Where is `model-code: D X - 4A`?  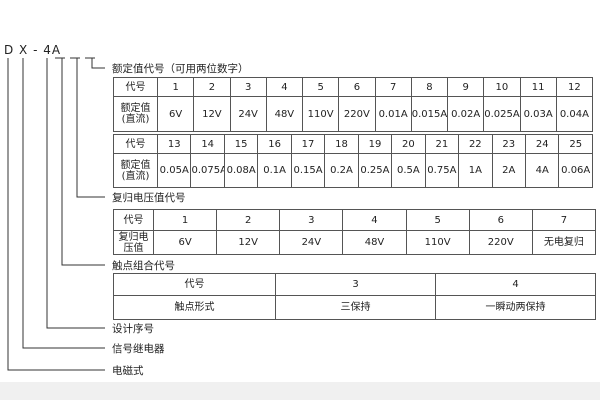
model-code: D X - 4A is located at coordinates (33, 50).